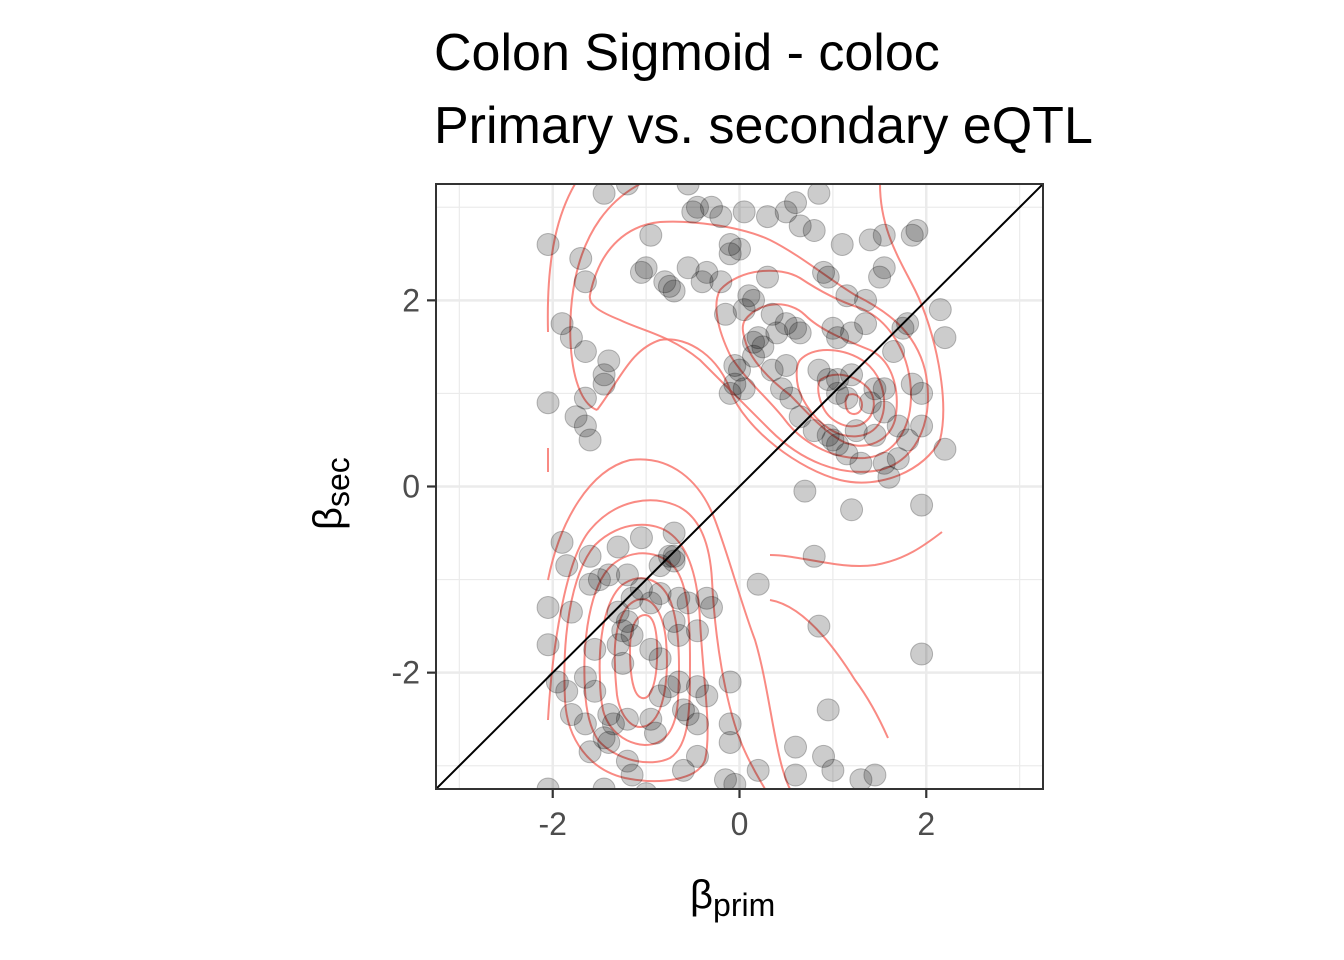 Image resolution: width=1344 pixels, height=960 pixels. I want to click on y-tick-label: -2, so click(406, 673).